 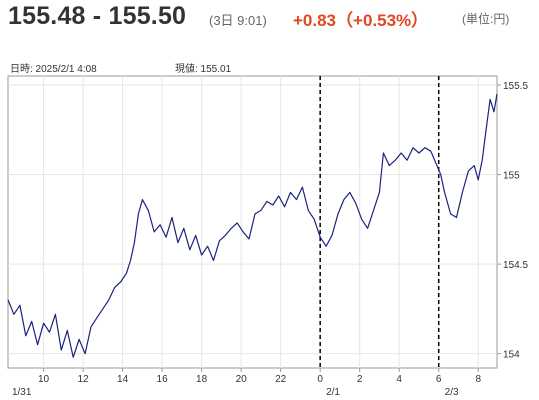 What do you see at coordinates (120, 67) in the screenshot?
I see `info-row: 日時: 2025/2/1 4:08 現値: 155.01` at bounding box center [120, 67].